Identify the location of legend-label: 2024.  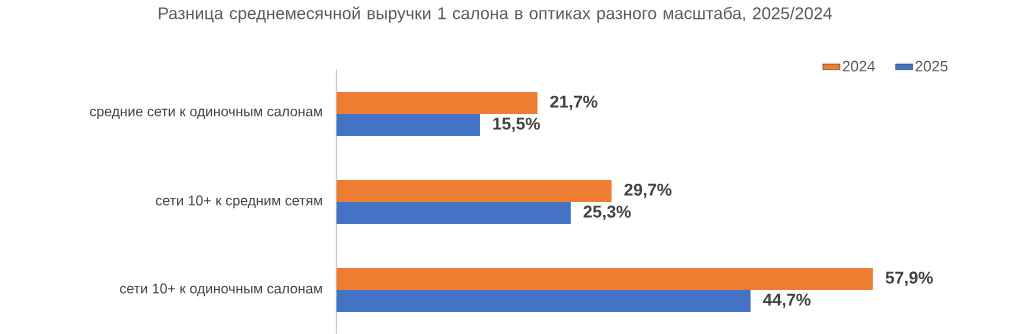
(858, 66).